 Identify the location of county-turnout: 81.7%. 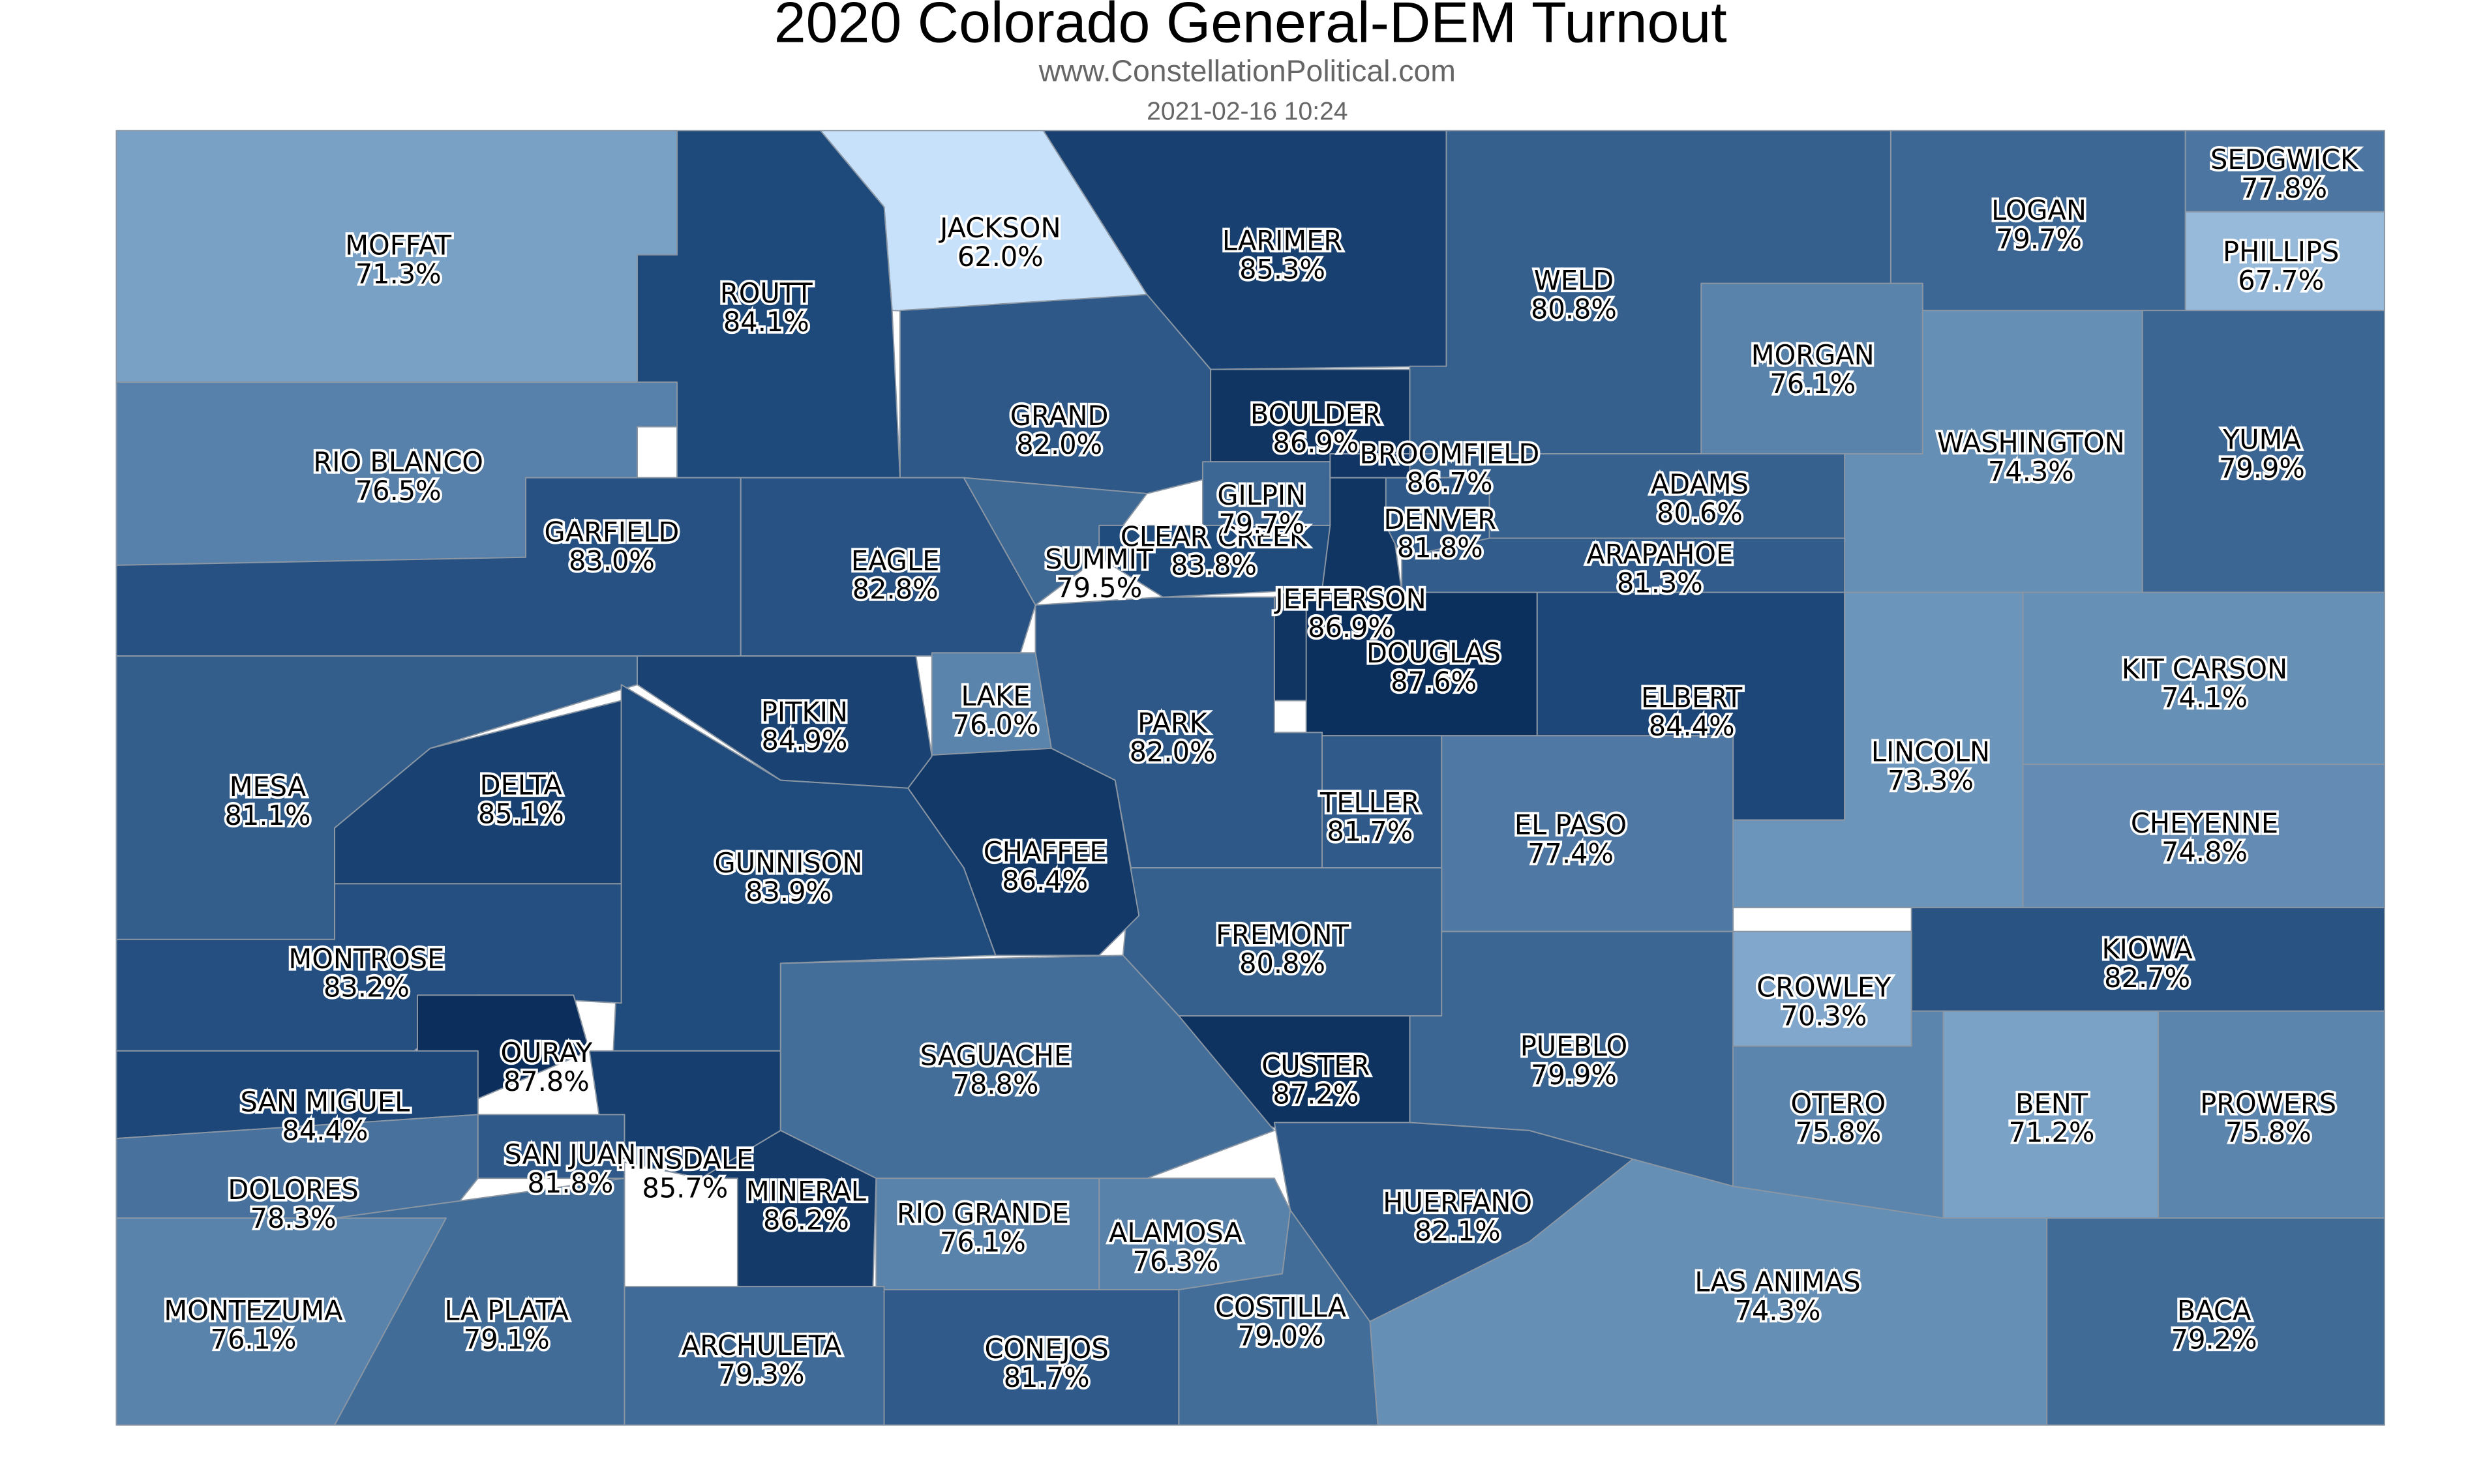
(1047, 1377).